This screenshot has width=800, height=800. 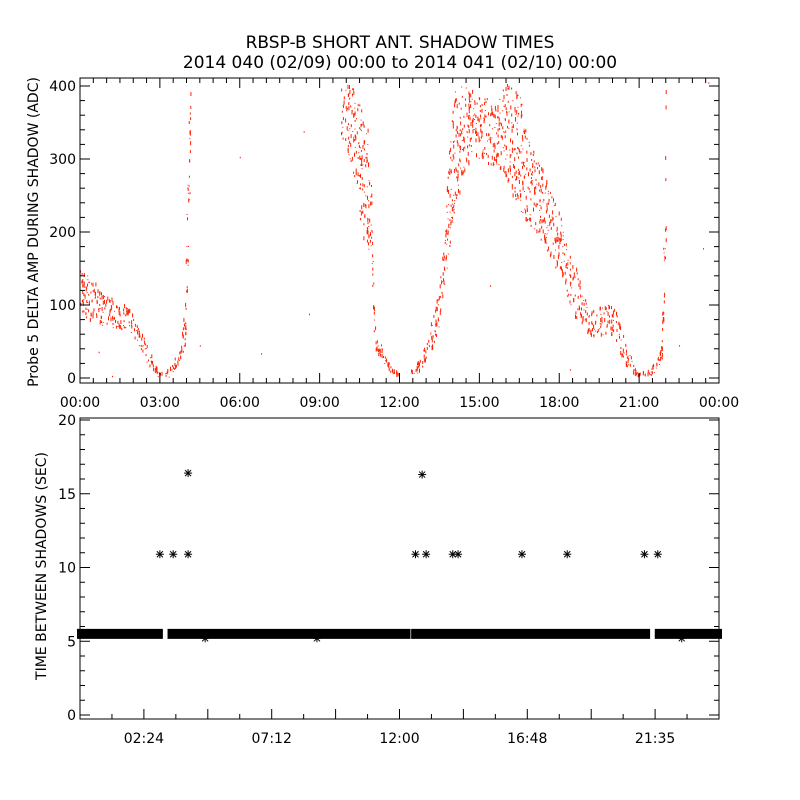 What do you see at coordinates (67, 421) in the screenshot?
I see `y-tick-label: 20` at bounding box center [67, 421].